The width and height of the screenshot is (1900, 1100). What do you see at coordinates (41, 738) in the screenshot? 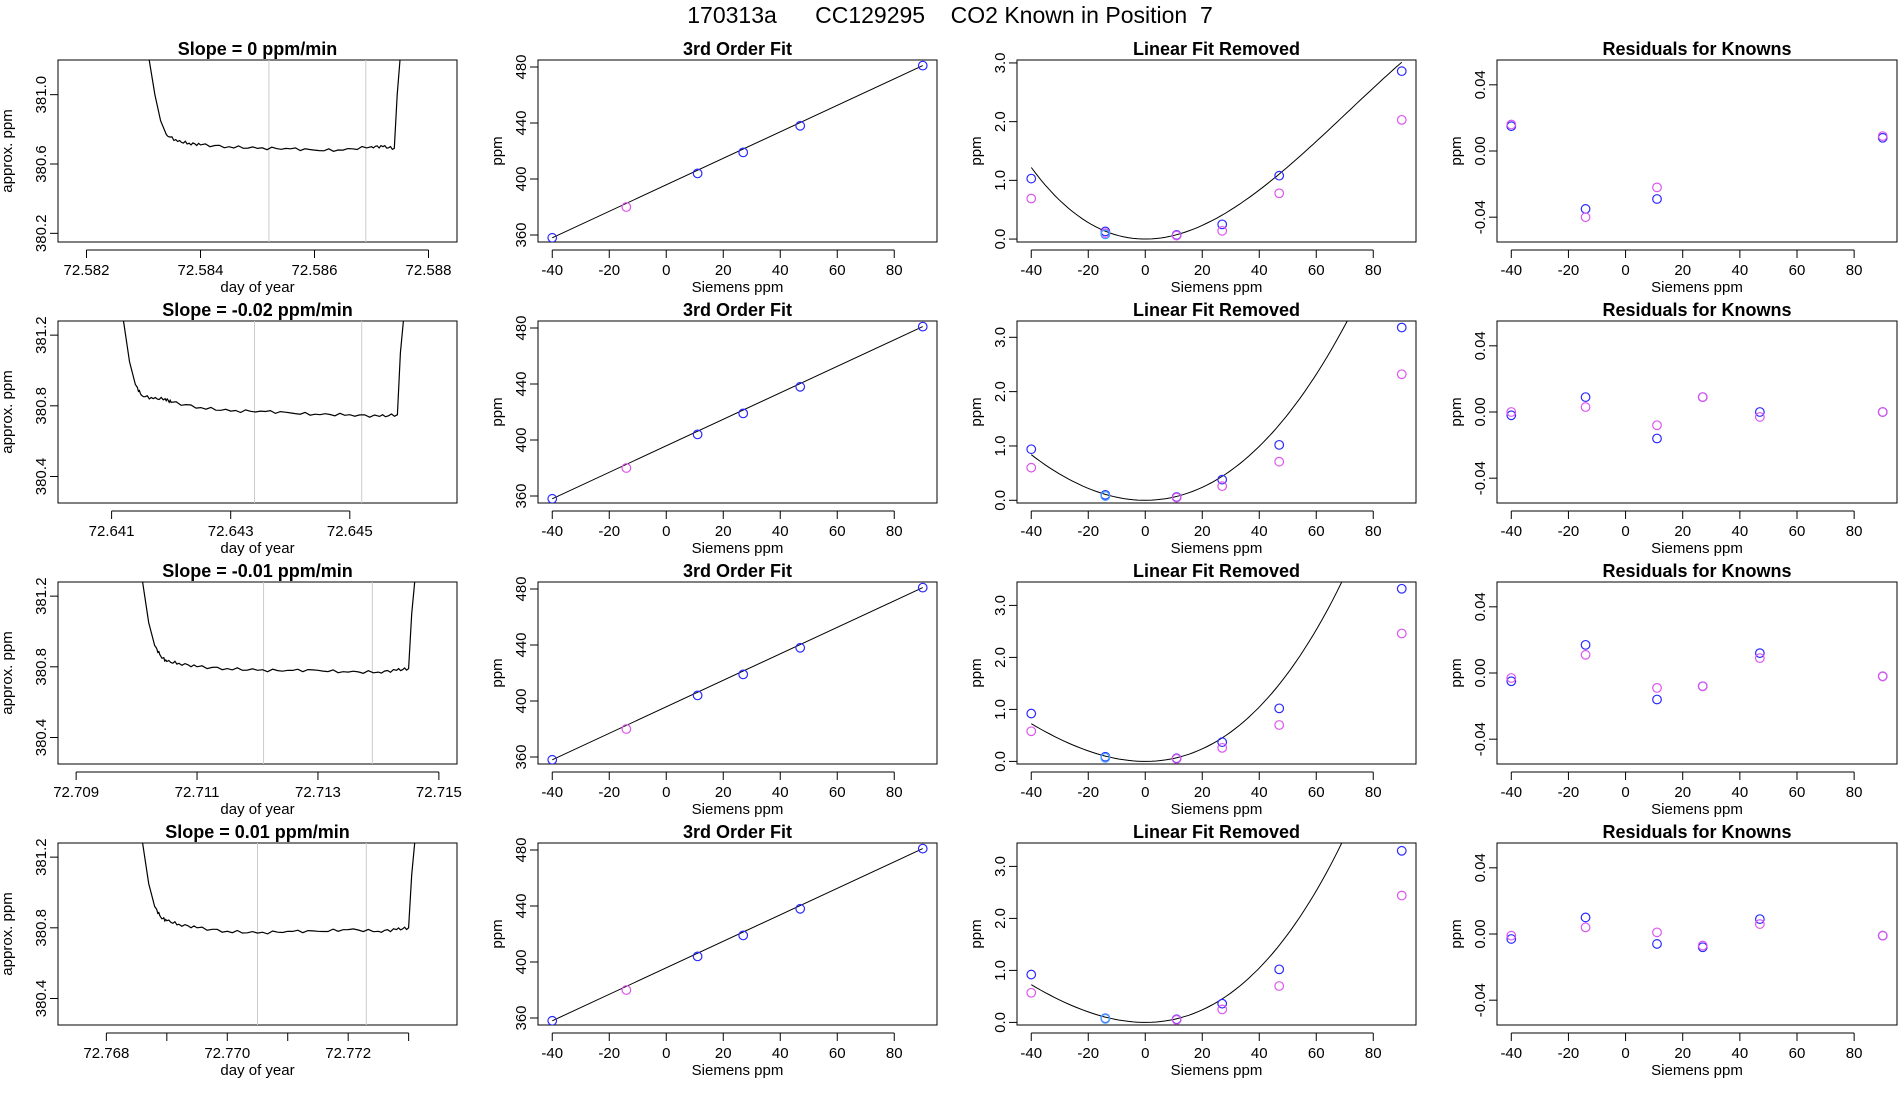
I see `y-tick-label: 380.4` at bounding box center [41, 738].